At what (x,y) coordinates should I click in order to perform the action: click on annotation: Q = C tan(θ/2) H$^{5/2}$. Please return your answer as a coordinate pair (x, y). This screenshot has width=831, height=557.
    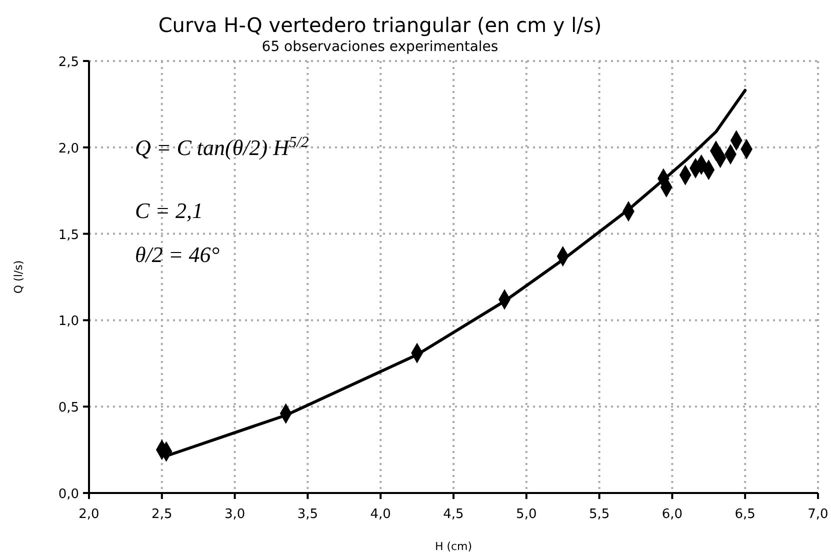
    Looking at the image, I should click on (222, 147).